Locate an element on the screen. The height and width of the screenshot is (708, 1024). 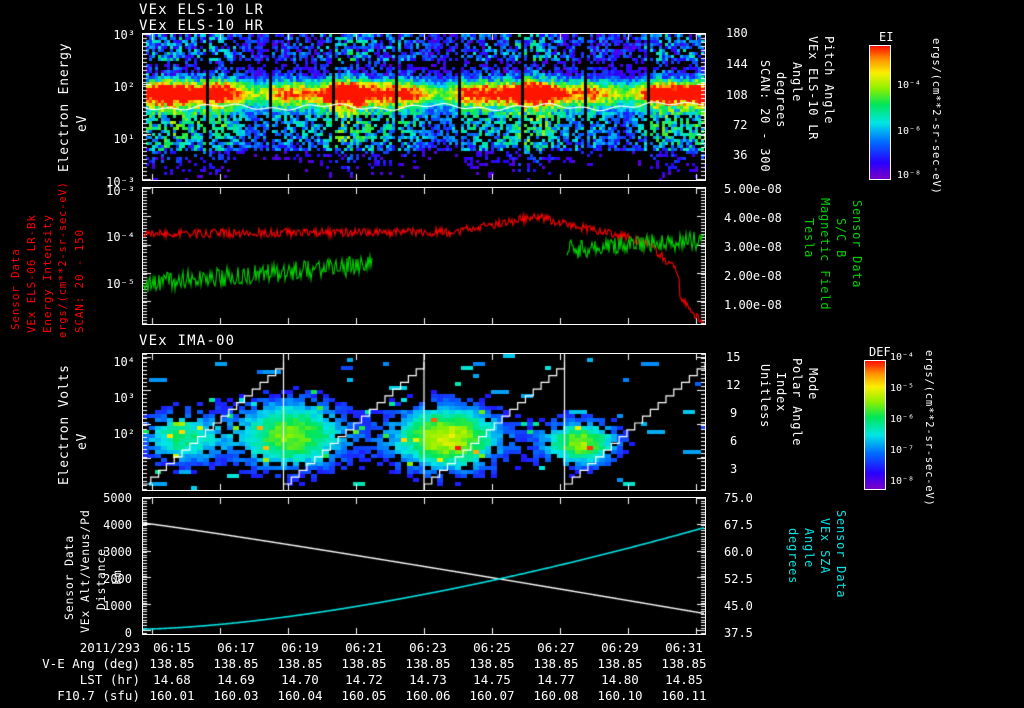
table-cell: 14.85 is located at coordinates (684, 679).